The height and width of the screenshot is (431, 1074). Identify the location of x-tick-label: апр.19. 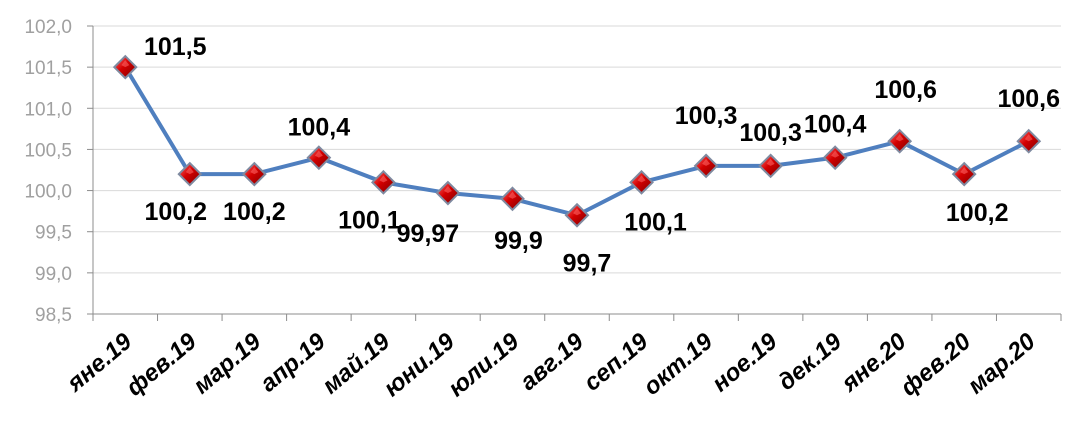
(293, 362).